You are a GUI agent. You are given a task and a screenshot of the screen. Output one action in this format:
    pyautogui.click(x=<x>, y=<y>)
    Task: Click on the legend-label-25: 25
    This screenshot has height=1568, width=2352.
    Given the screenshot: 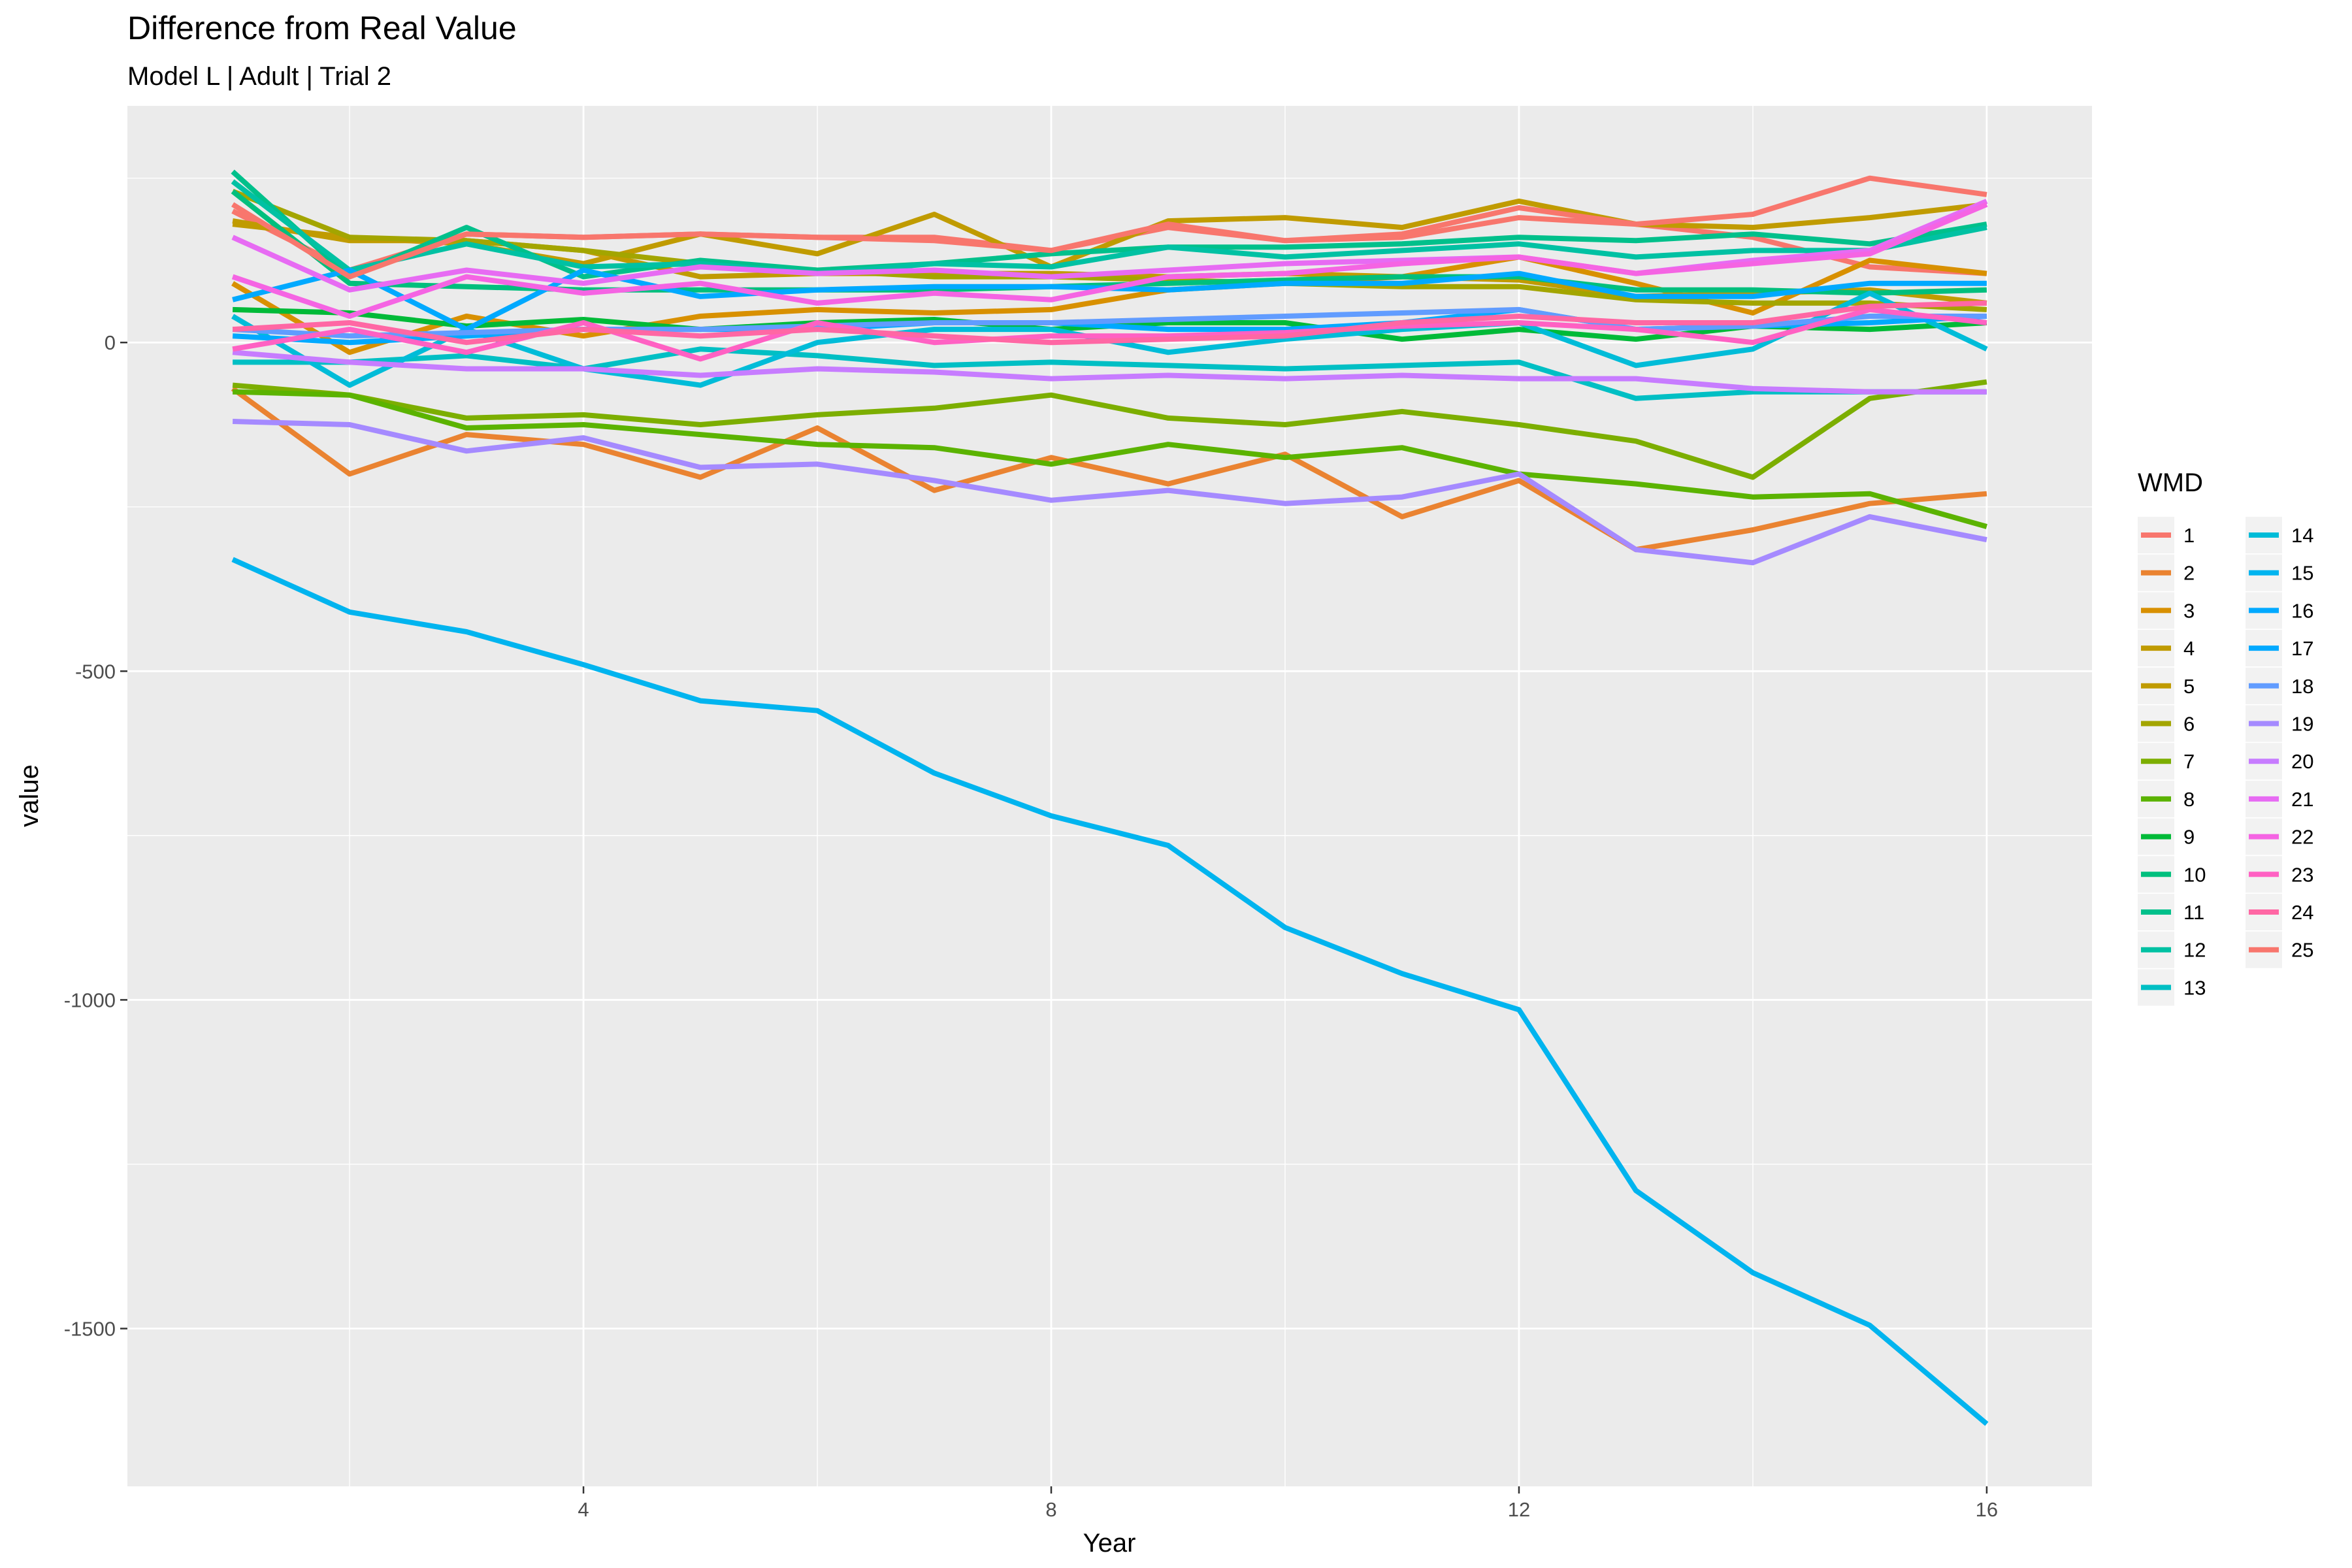 What is the action you would take?
    pyautogui.click(x=2302, y=950)
    